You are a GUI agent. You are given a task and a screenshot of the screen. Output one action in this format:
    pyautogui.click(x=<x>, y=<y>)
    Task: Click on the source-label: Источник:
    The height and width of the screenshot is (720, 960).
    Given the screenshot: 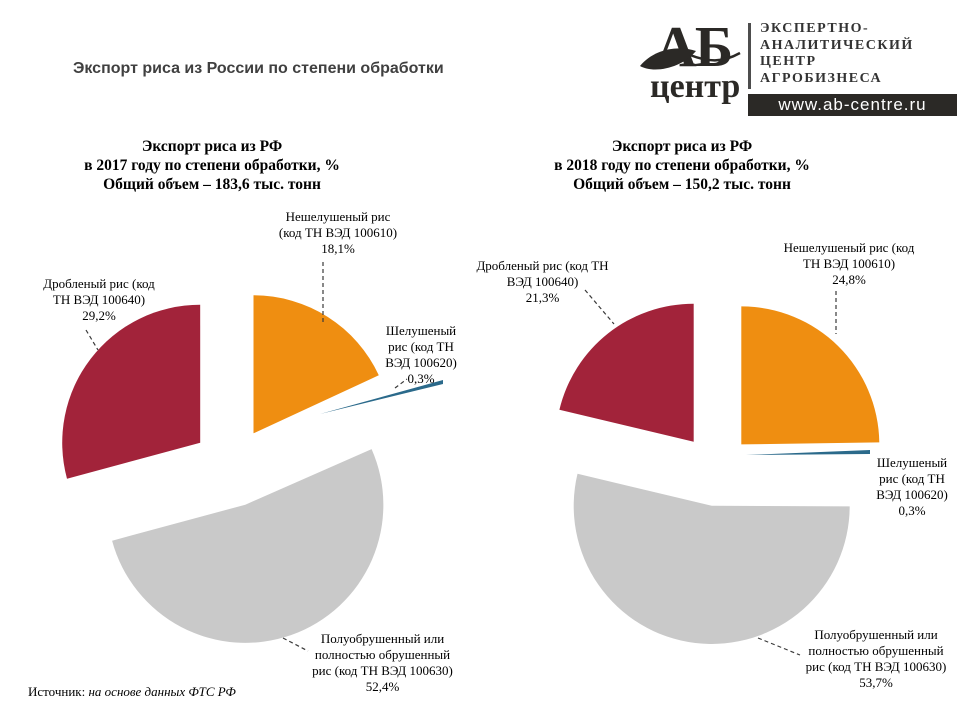 What is the action you would take?
    pyautogui.click(x=57, y=691)
    